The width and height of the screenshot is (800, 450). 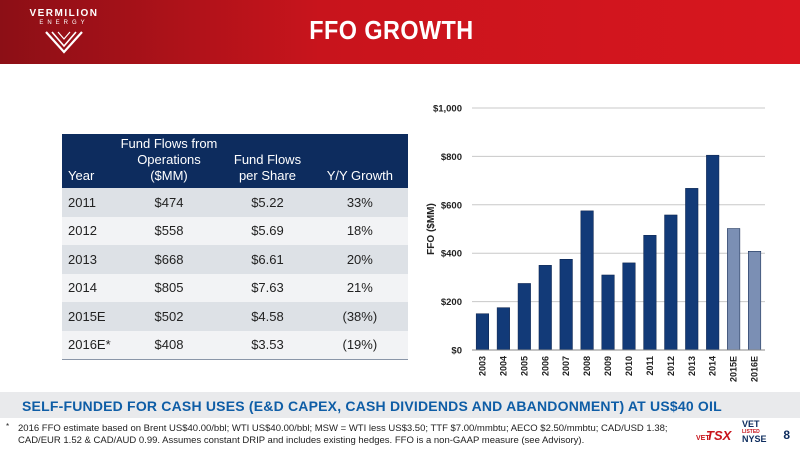 What do you see at coordinates (755, 369) in the screenshot?
I see `x-tick-label: 2016E` at bounding box center [755, 369].